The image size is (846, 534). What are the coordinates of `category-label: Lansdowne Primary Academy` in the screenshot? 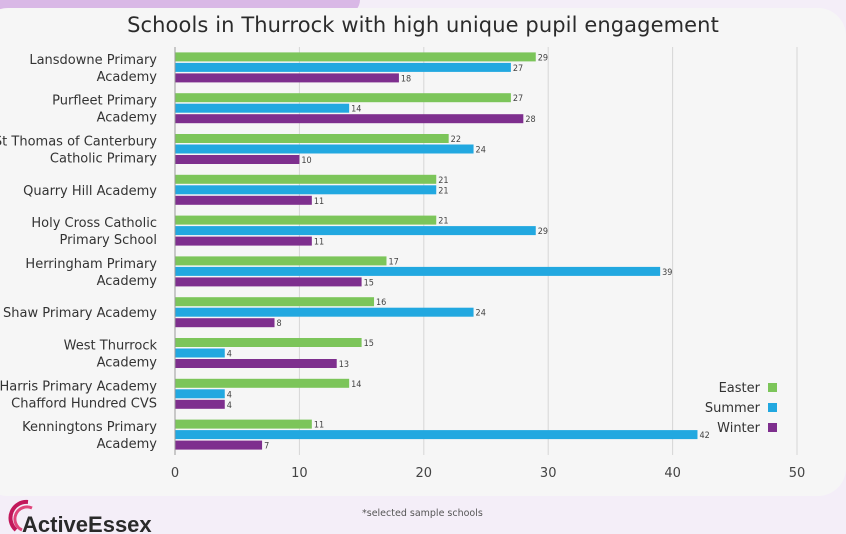 It's located at (93, 69).